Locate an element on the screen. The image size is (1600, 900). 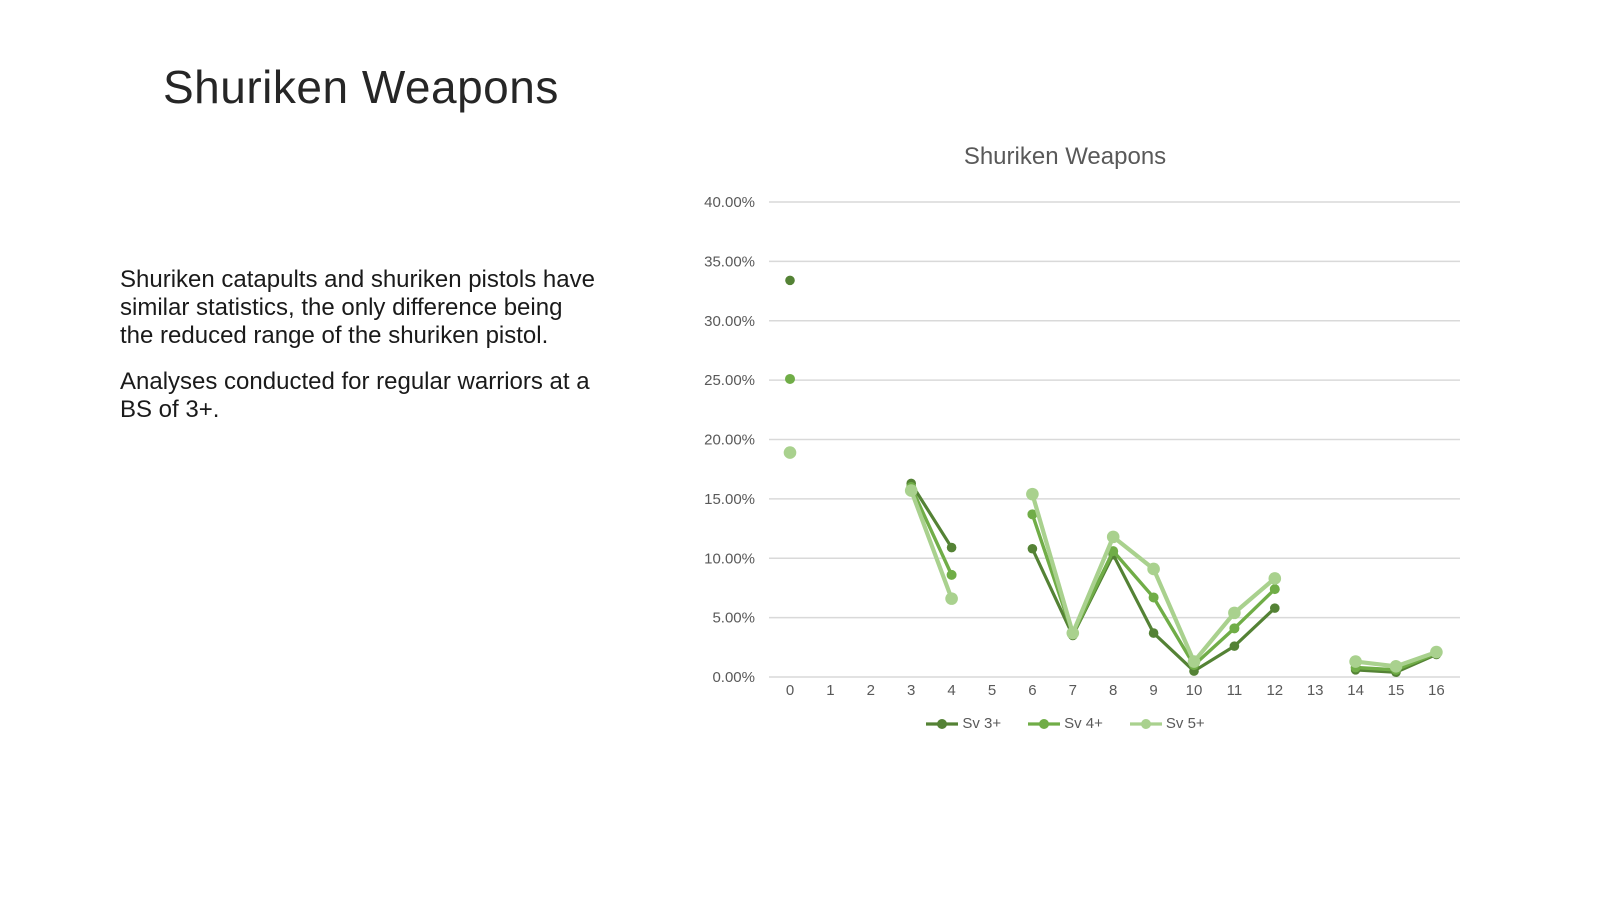
y-axis-tick-label: 0.00% is located at coordinates (733, 677).